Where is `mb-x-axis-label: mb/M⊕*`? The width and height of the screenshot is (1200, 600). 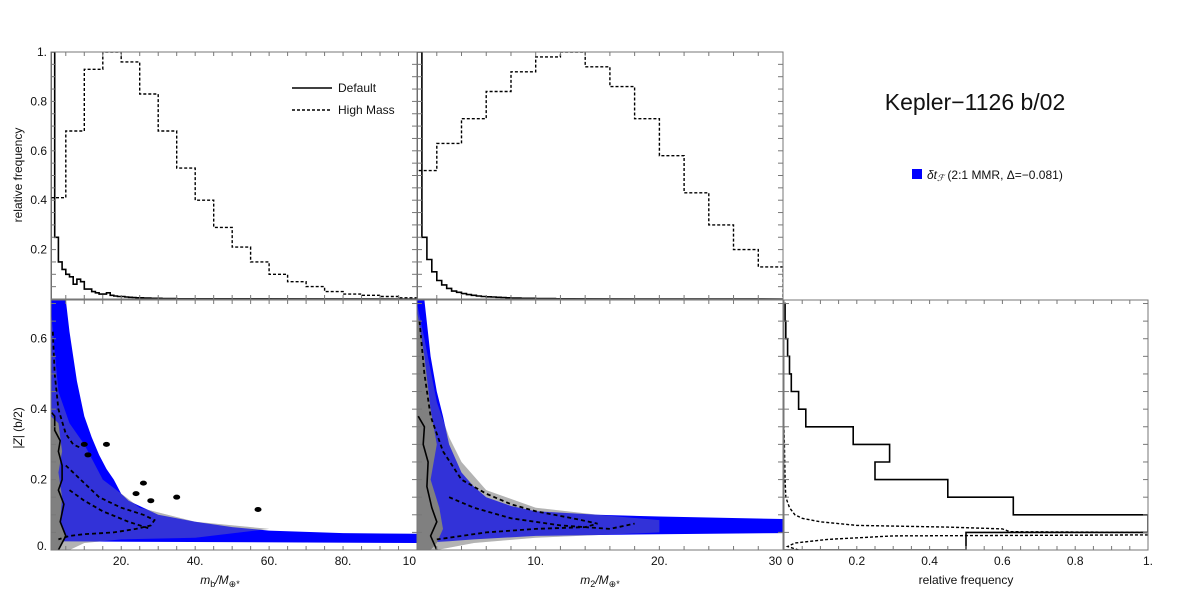 mb-x-axis-label: mb/M⊕* is located at coordinates (220, 581).